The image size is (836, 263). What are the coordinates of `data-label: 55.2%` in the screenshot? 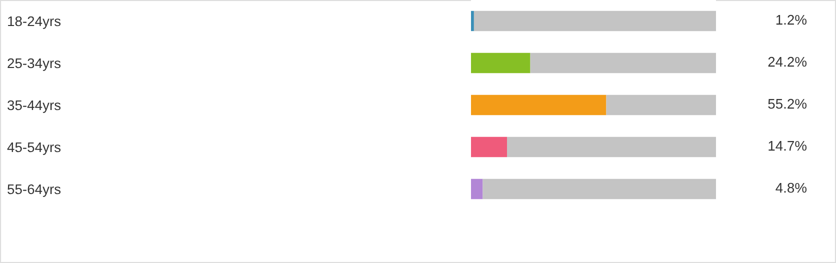 It's located at (787, 103).